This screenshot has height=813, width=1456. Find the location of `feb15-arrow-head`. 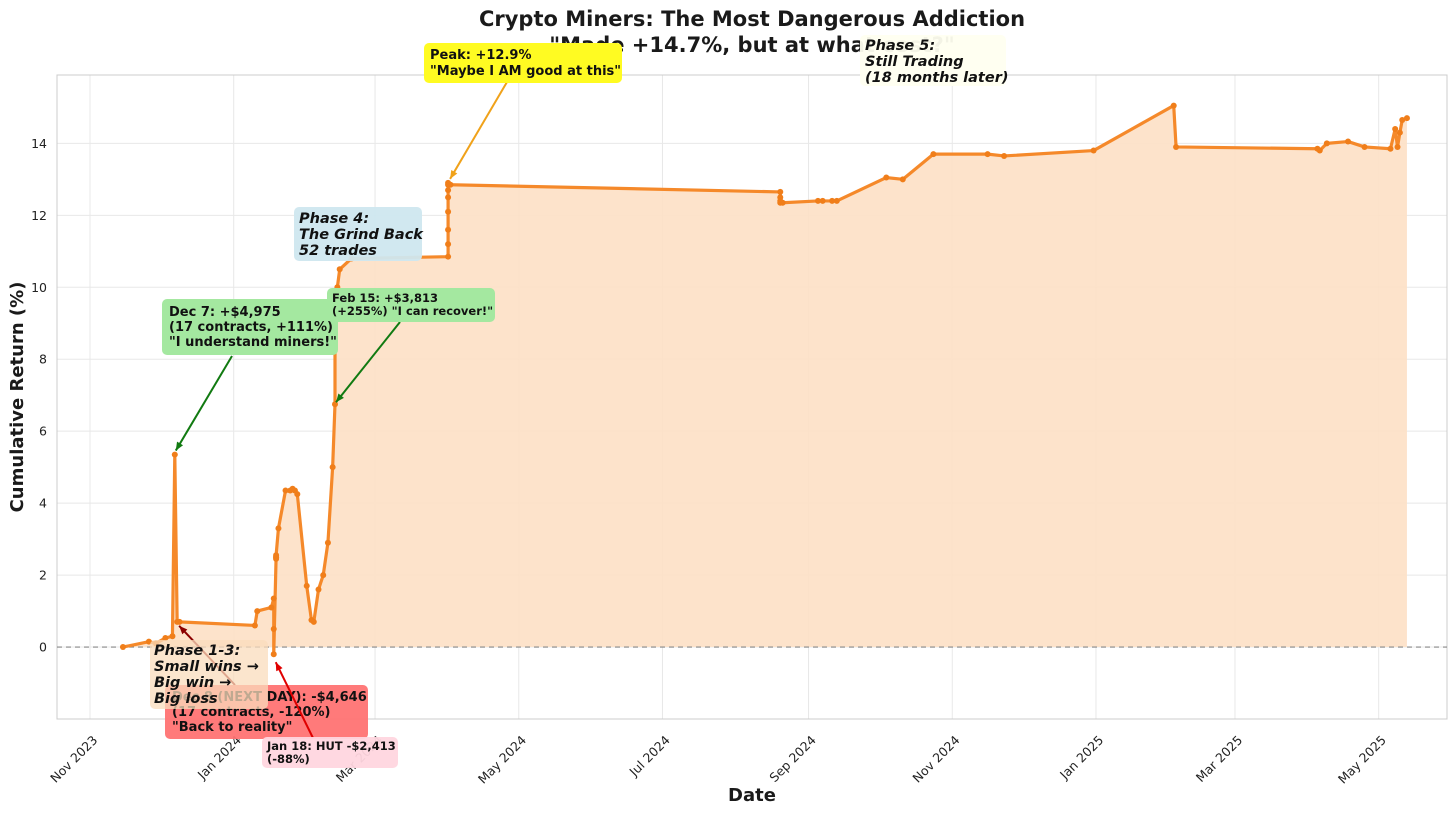

feb15-arrow-head is located at coordinates (340, 398).